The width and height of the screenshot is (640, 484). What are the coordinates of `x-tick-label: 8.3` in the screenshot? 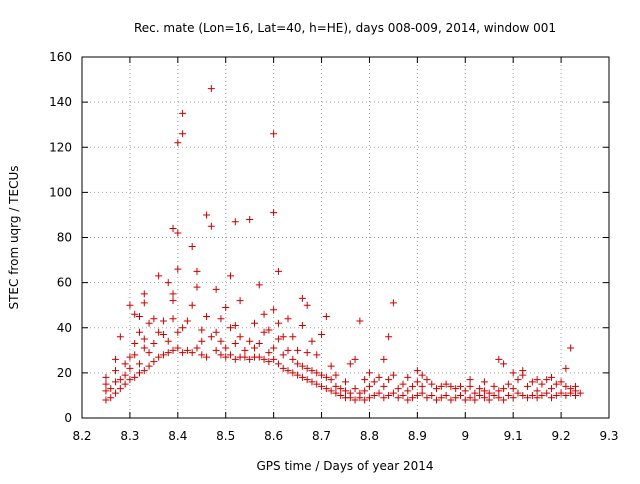 It's located at (129, 436).